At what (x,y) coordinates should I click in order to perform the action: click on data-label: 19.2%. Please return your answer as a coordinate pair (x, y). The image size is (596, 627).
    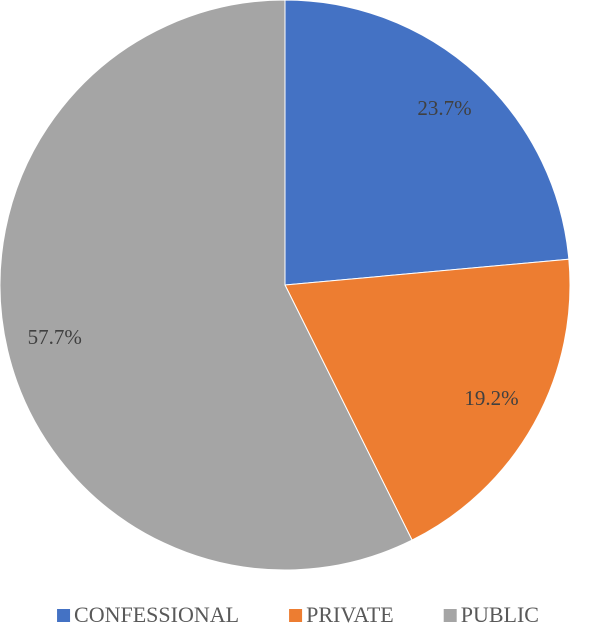
    Looking at the image, I should click on (491, 398).